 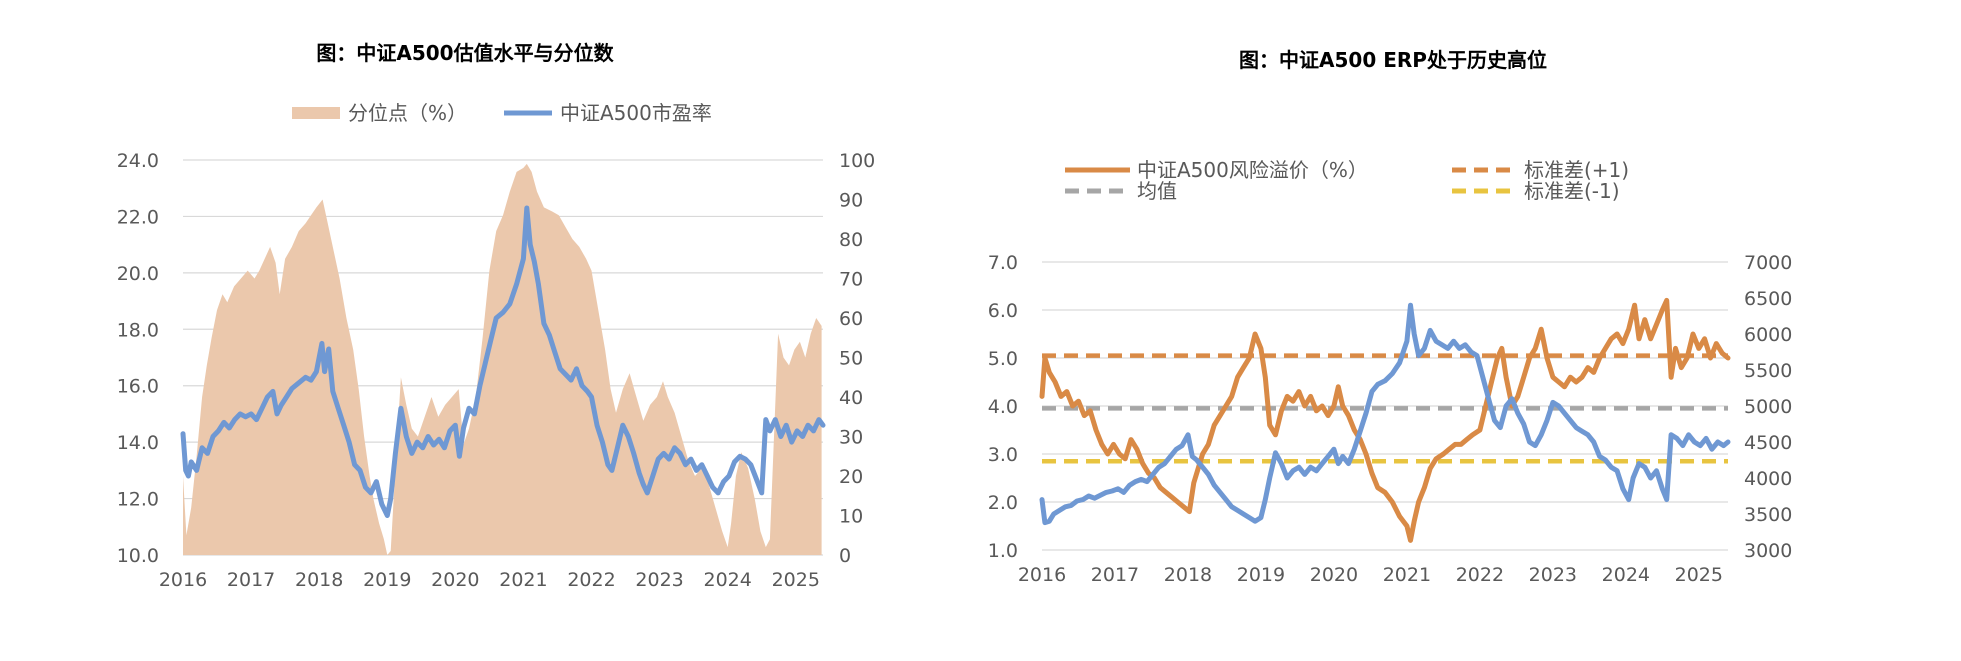 I want to click on y-left-tick-label: 14.0, so click(x=138, y=443).